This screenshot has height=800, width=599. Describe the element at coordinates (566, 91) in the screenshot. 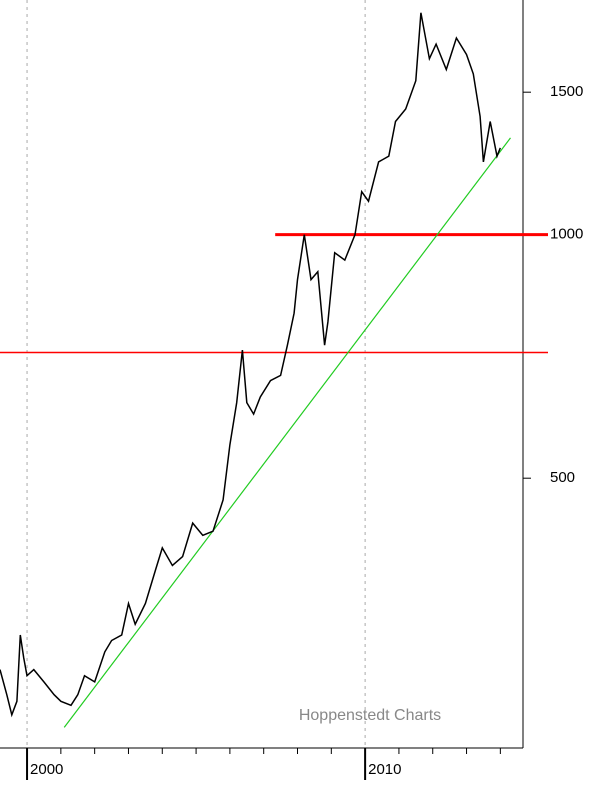

I see `y-tick-label: 1500` at that location.